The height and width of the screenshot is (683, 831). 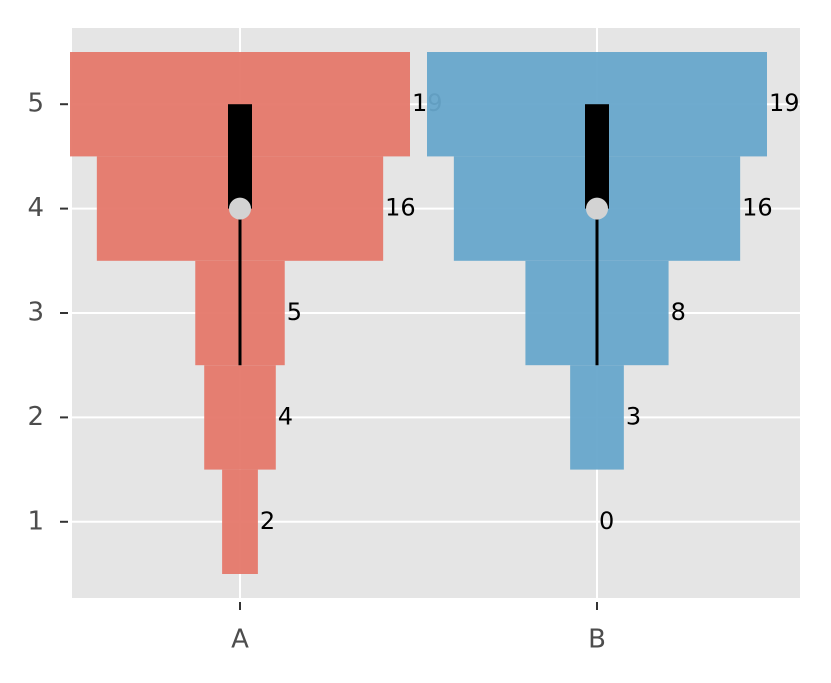 What do you see at coordinates (267, 521) in the screenshot?
I see `value-label: 2` at bounding box center [267, 521].